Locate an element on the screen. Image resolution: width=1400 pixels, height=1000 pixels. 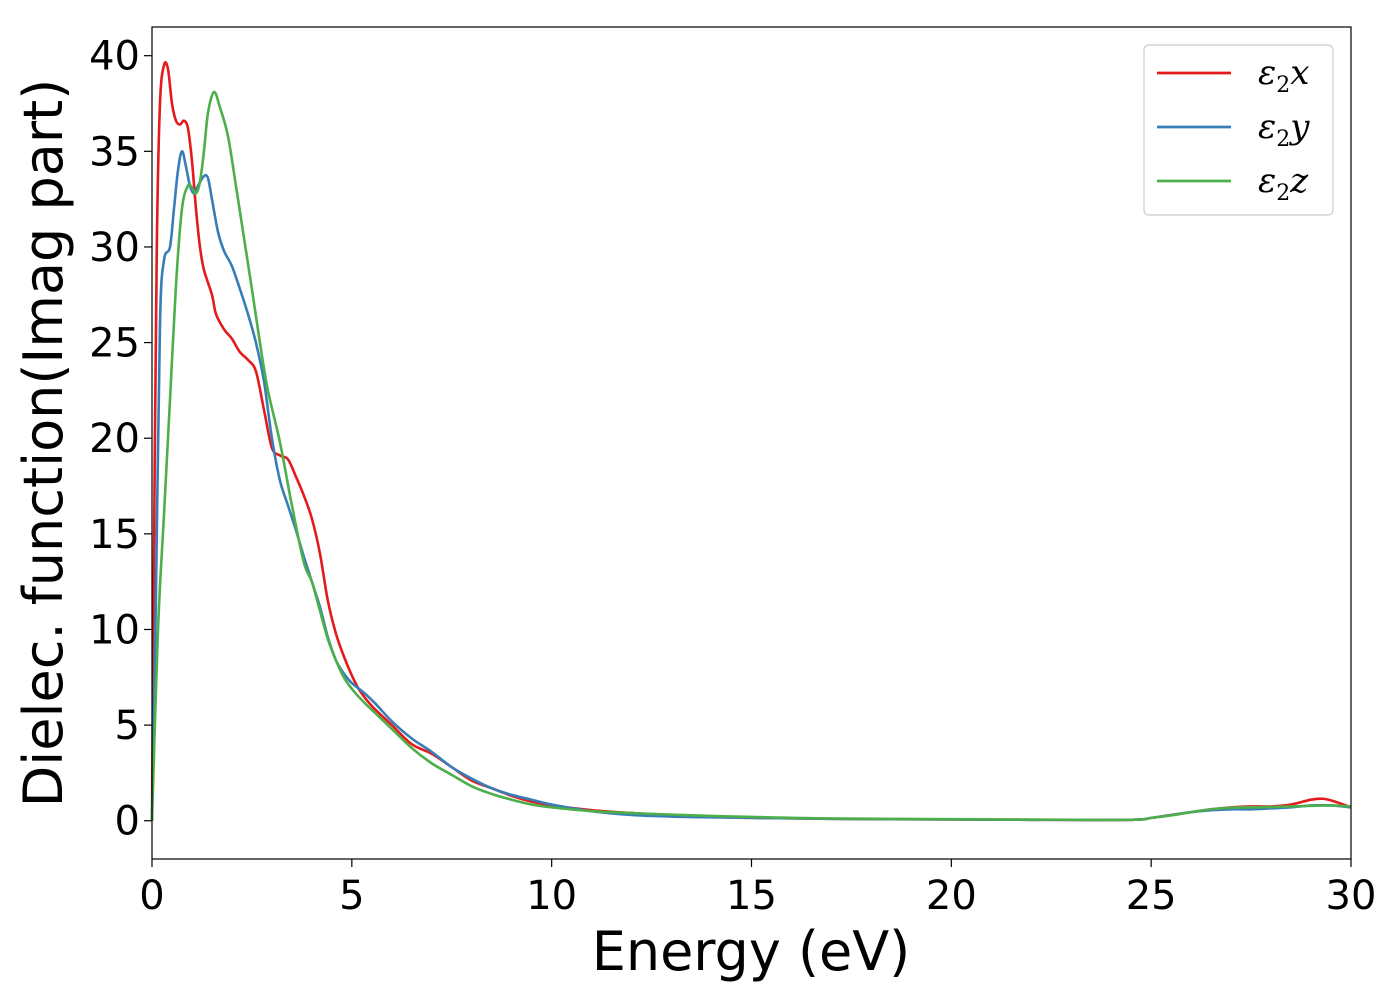
y-axis-ticks: 0 5 10 15 20 25 30 35 40 is located at coordinates (120, 439).